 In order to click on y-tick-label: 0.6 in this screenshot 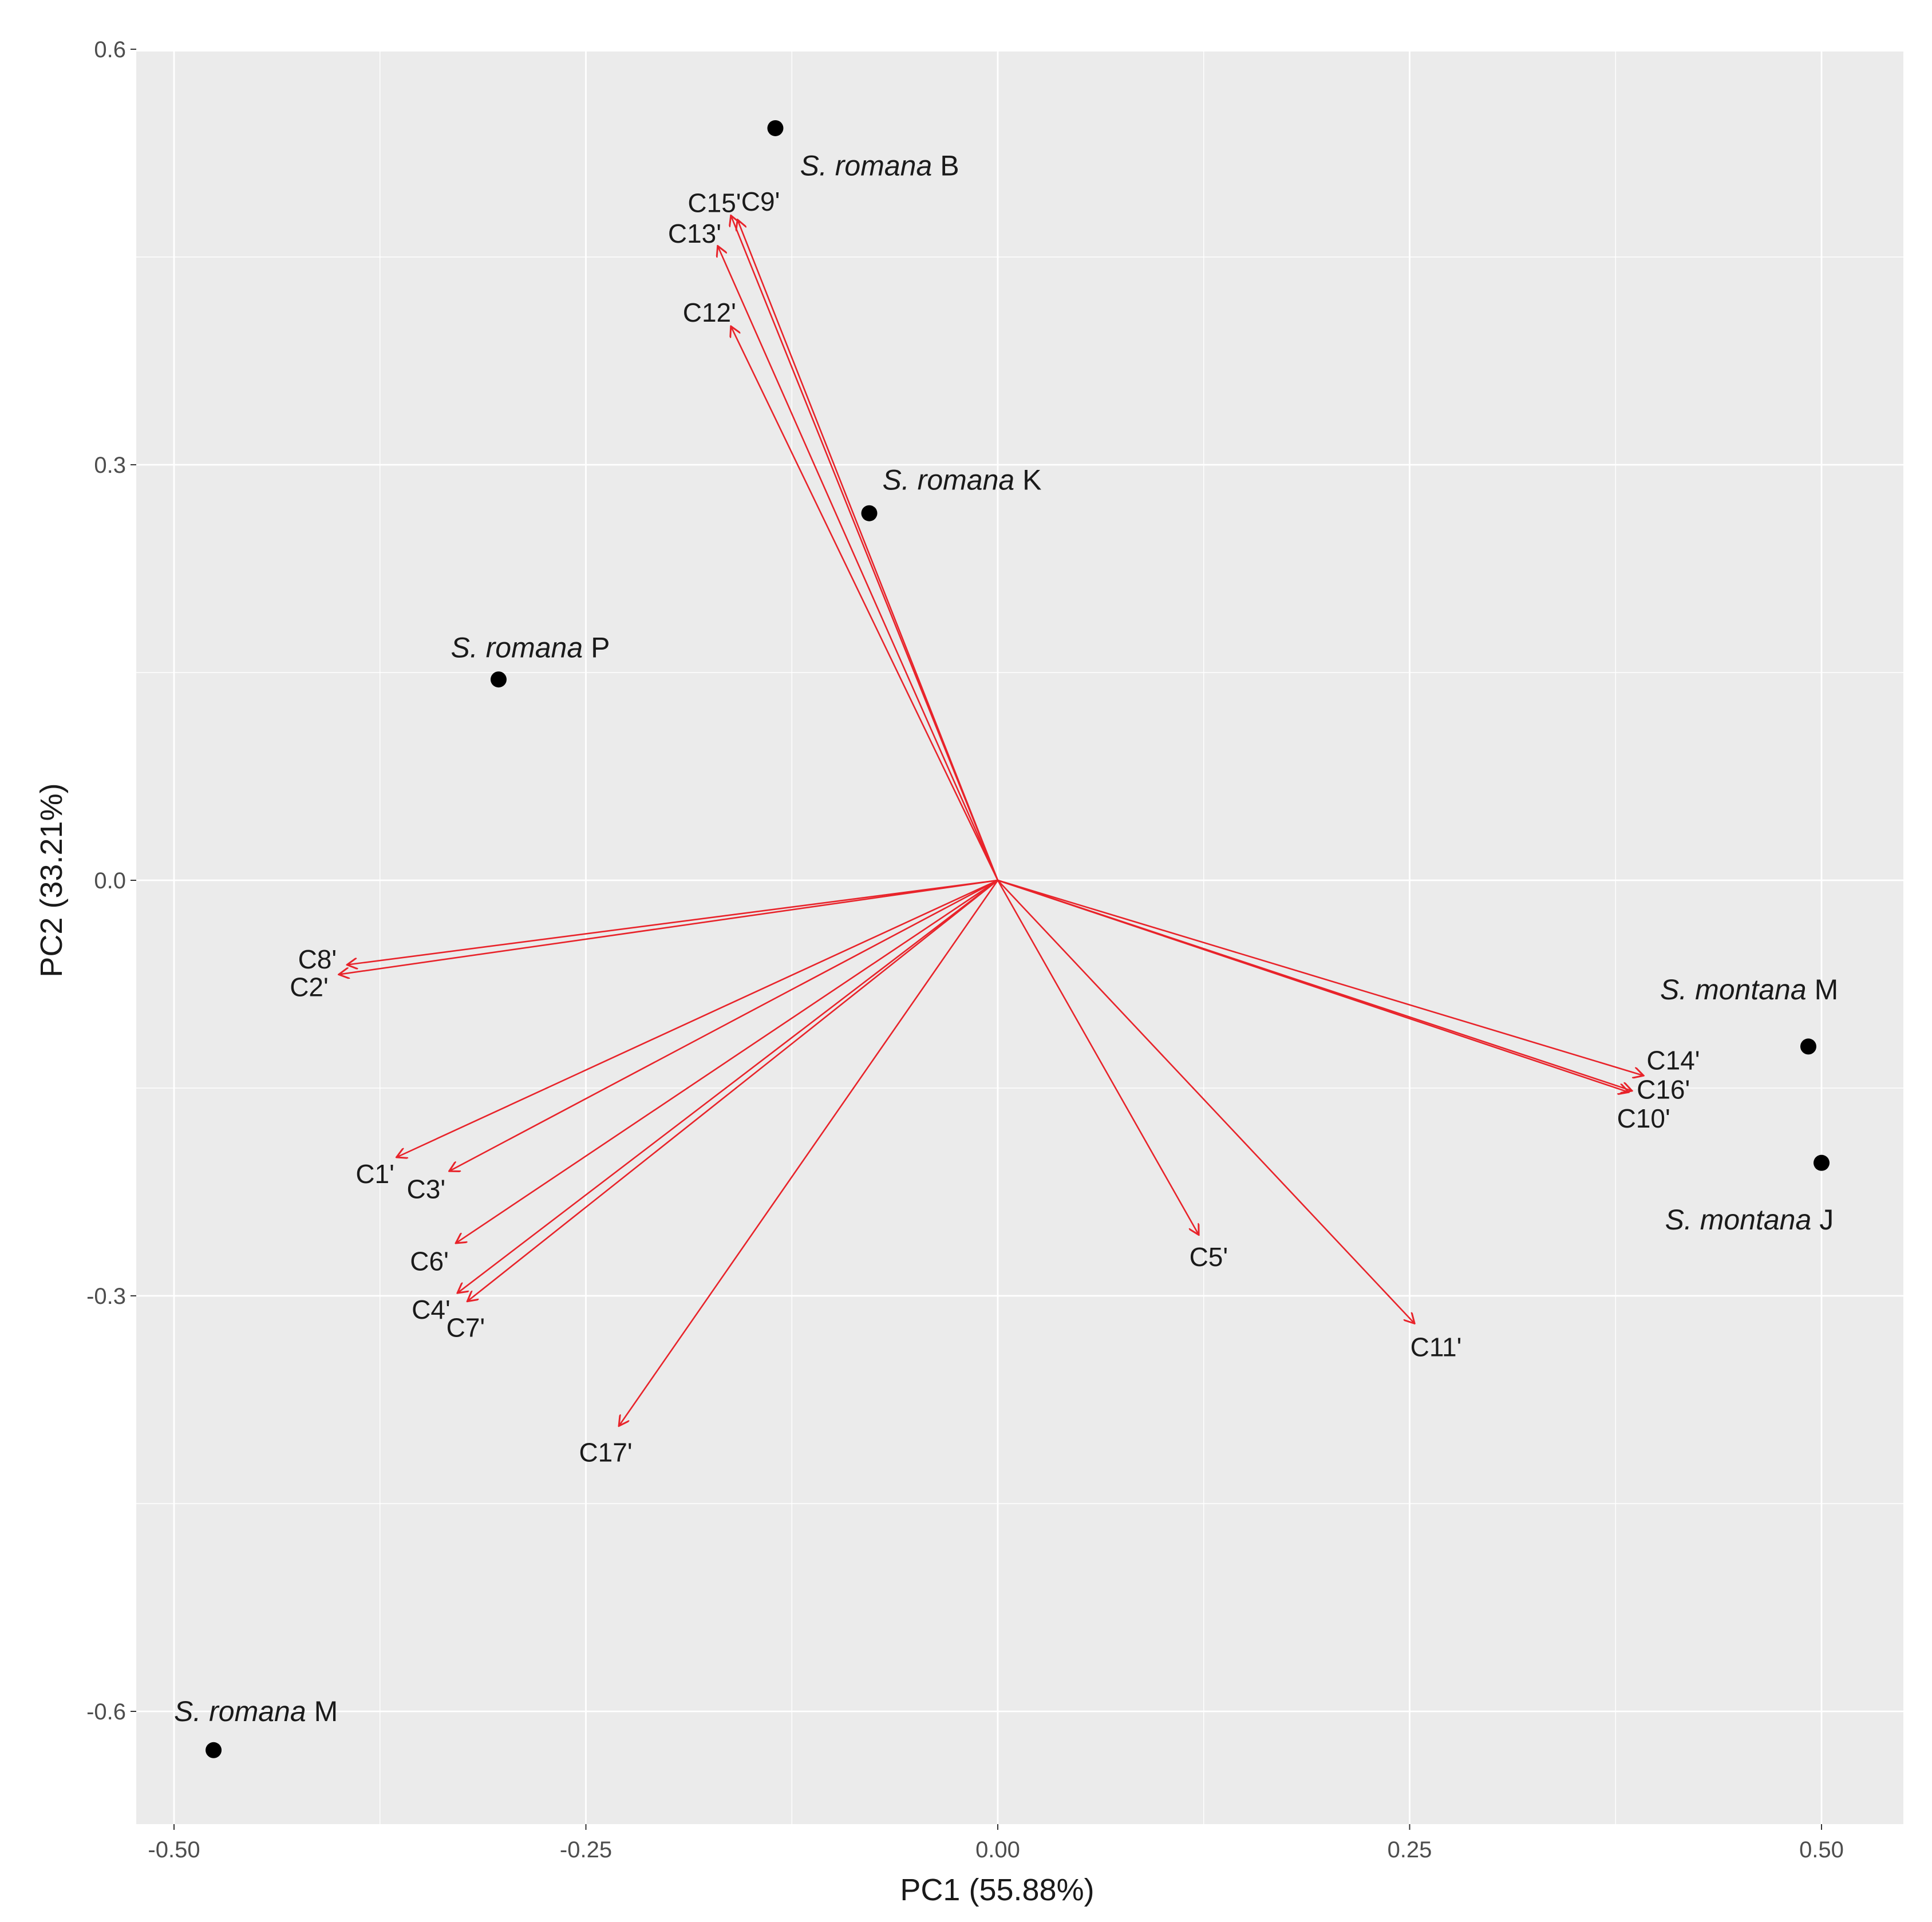, I will do `click(110, 49)`.